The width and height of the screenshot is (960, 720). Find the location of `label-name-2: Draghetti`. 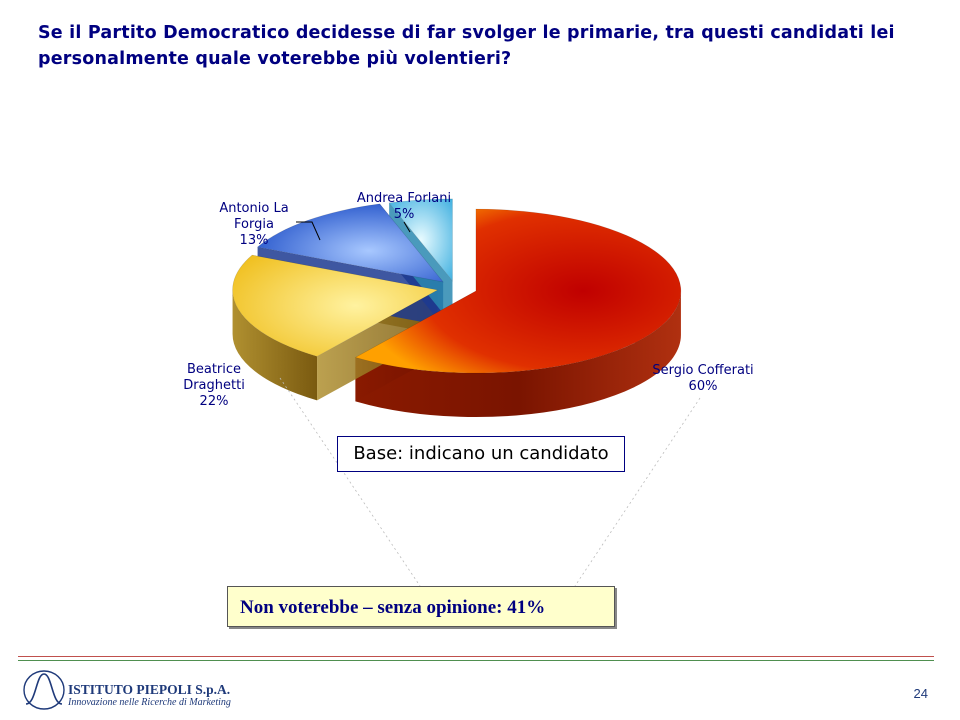

label-name-2: Draghetti is located at coordinates (214, 385).